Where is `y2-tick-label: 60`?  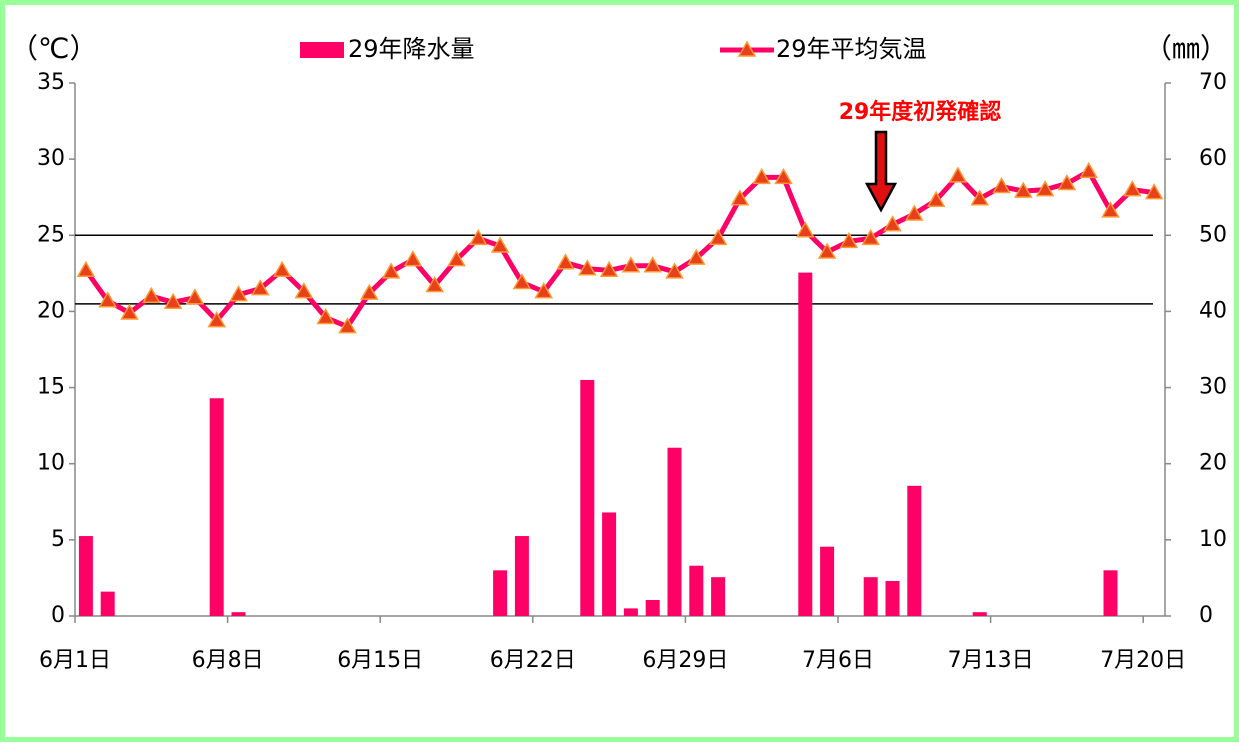 y2-tick-label: 60 is located at coordinates (1213, 158).